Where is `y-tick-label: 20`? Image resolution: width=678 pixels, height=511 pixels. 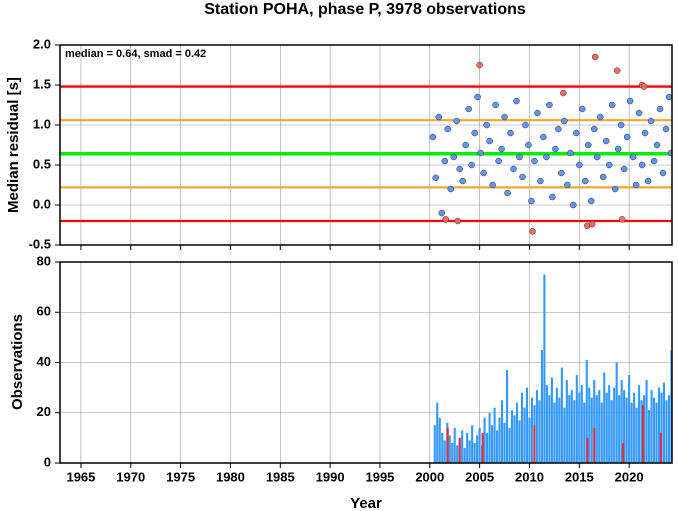 y-tick-label: 20 is located at coordinates (44, 411).